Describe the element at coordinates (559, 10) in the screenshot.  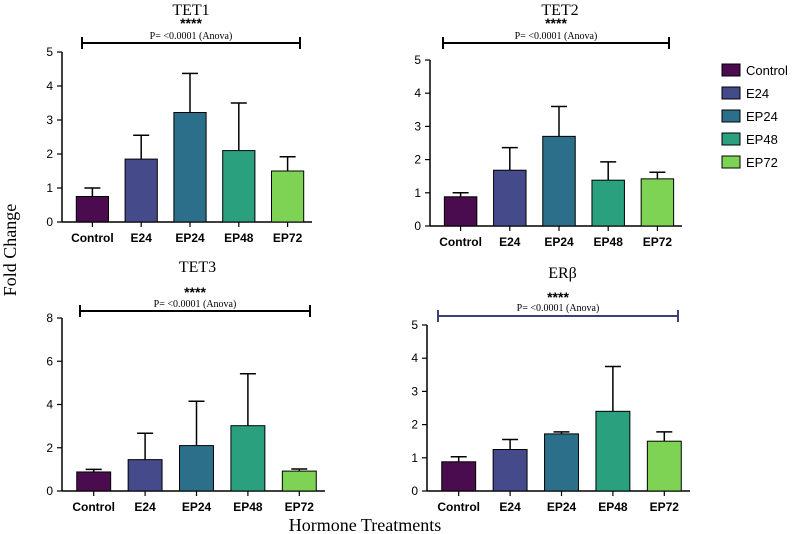
I see `chart-title: TET2` at that location.